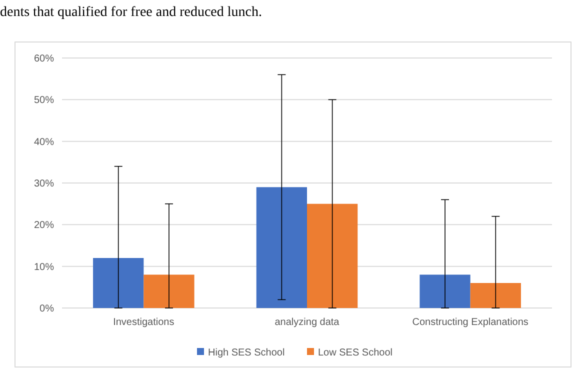  I want to click on y-tick-label: 30%, so click(44, 184).